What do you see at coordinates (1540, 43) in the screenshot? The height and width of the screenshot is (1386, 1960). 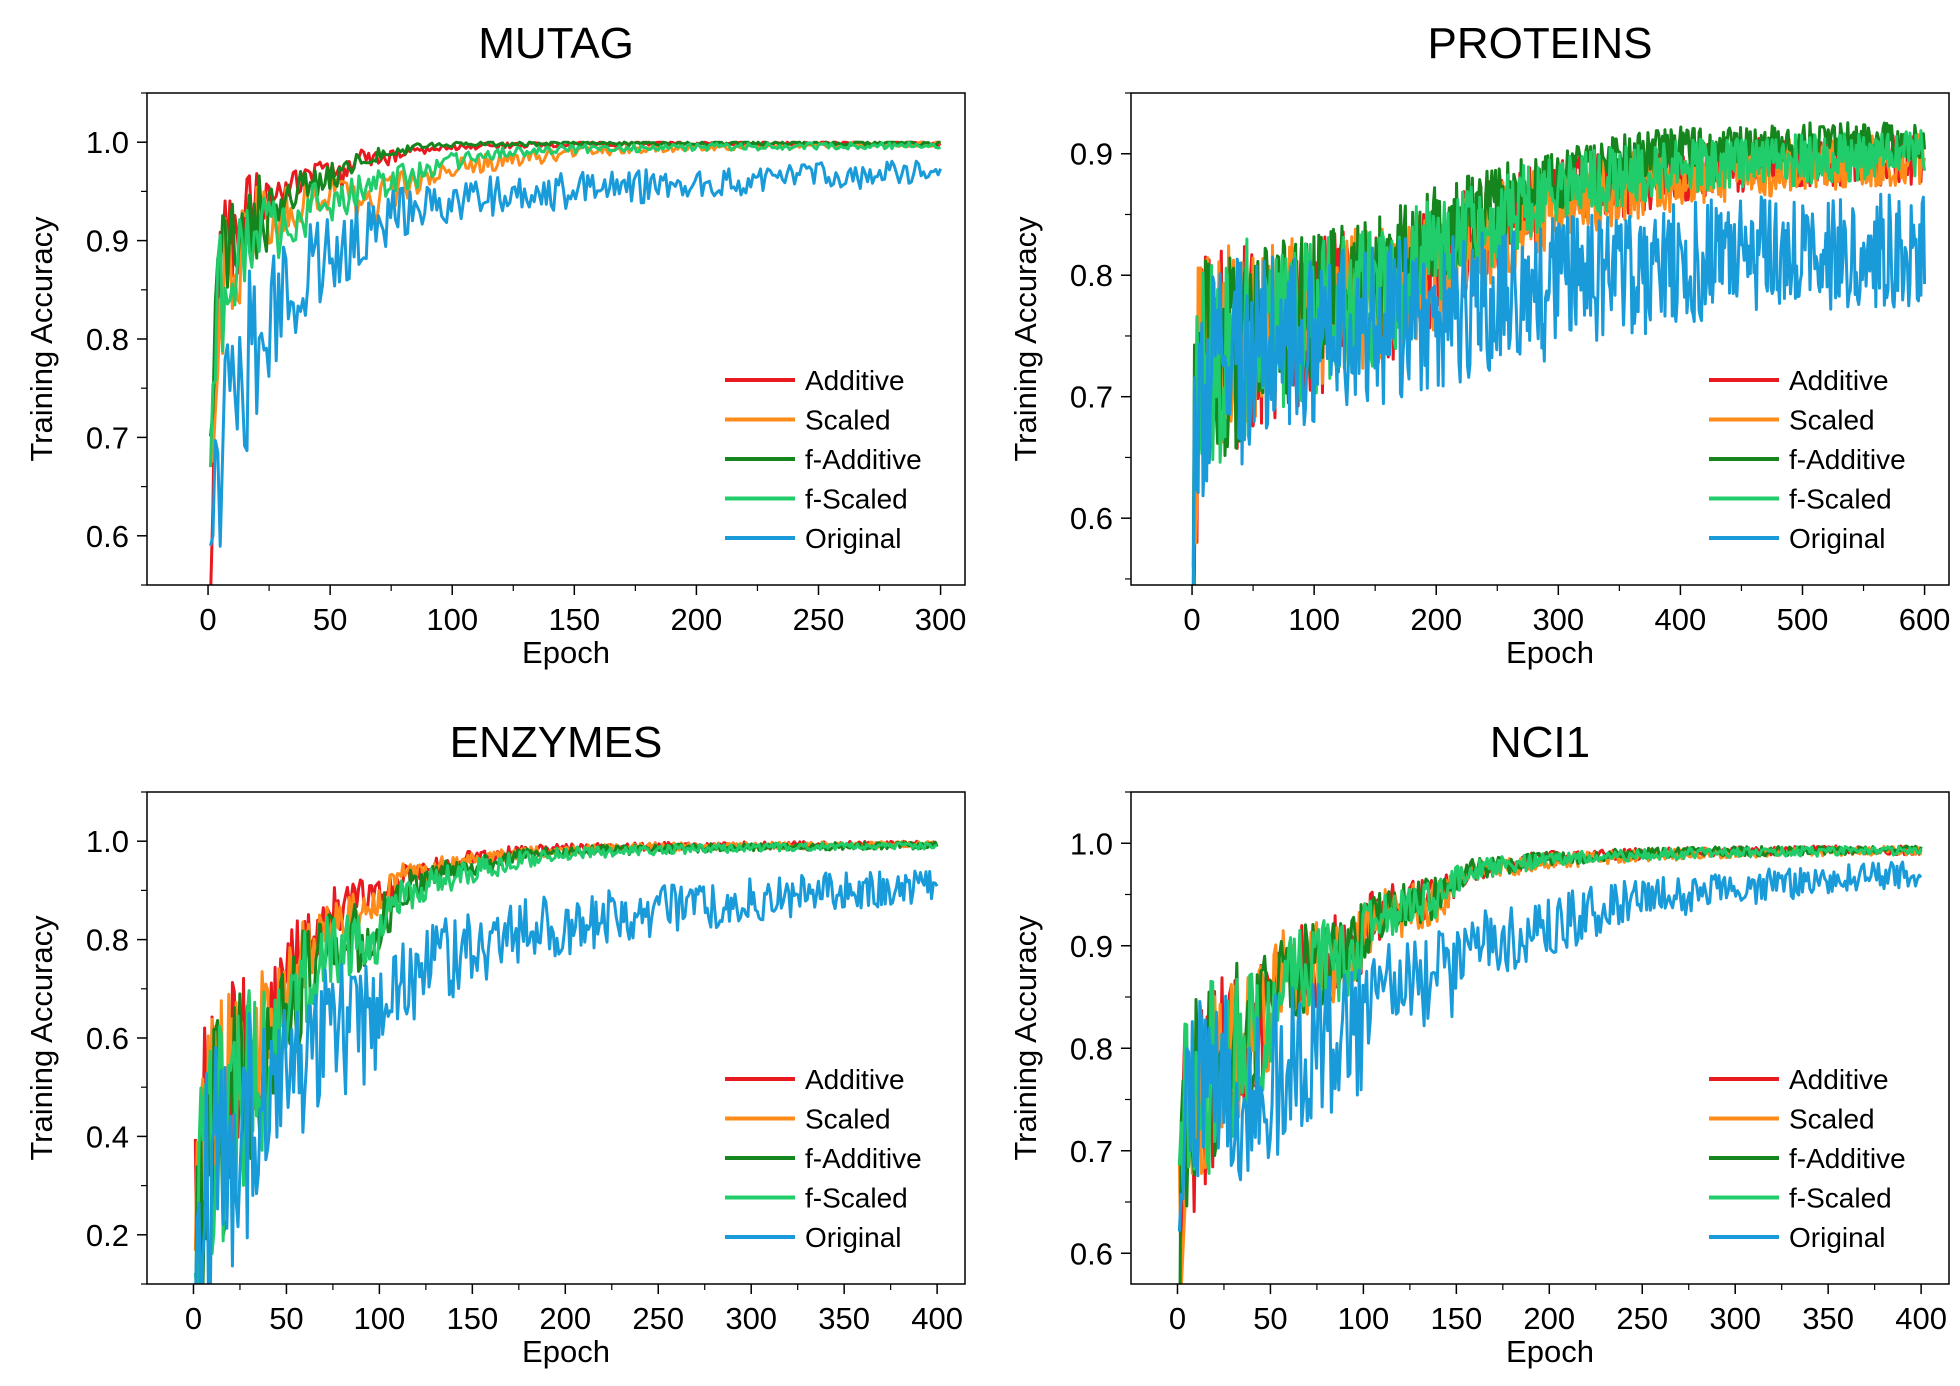 I see `chart-title: PROTEINS` at bounding box center [1540, 43].